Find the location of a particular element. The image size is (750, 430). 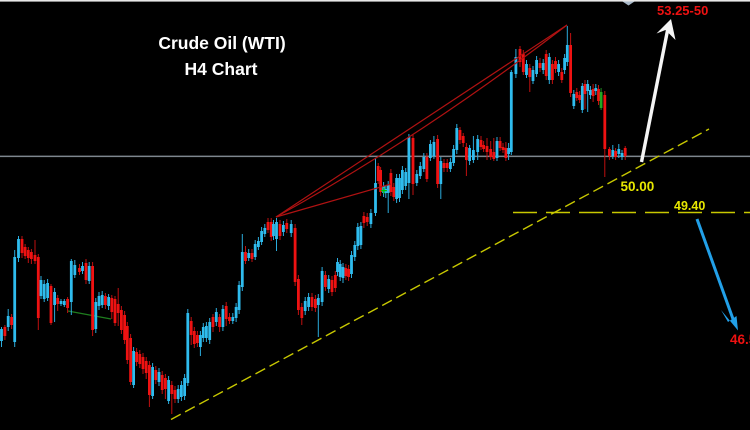

svg-text: 53.25-50 is located at coordinates (682, 10).